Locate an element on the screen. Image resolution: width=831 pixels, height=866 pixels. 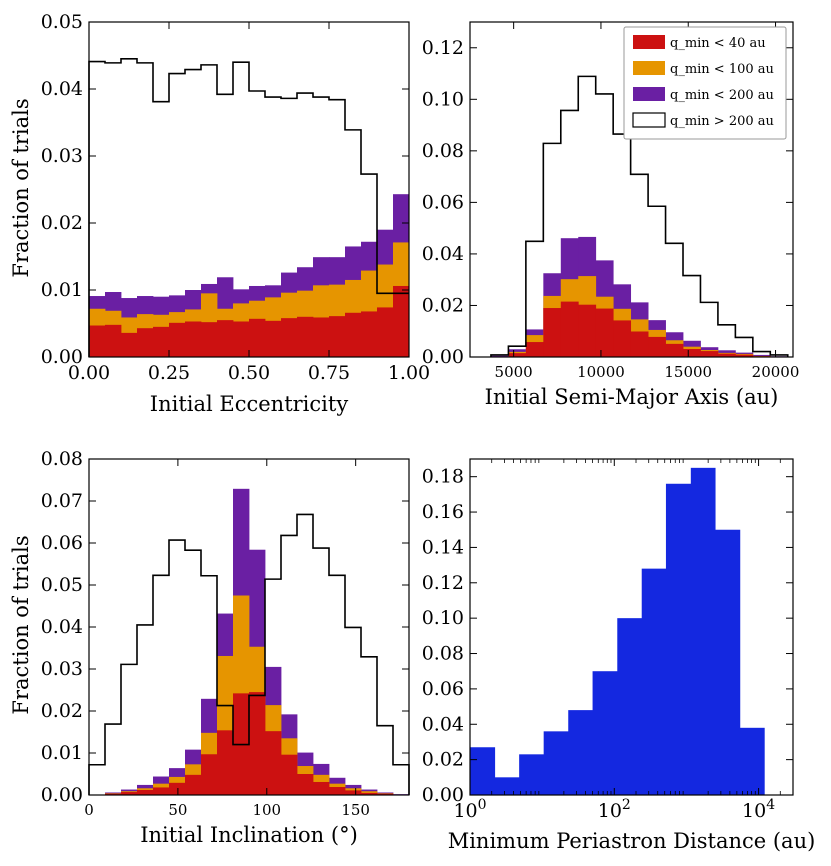
ytick-label-ecc-2: 0.02 is located at coordinates (62, 223).